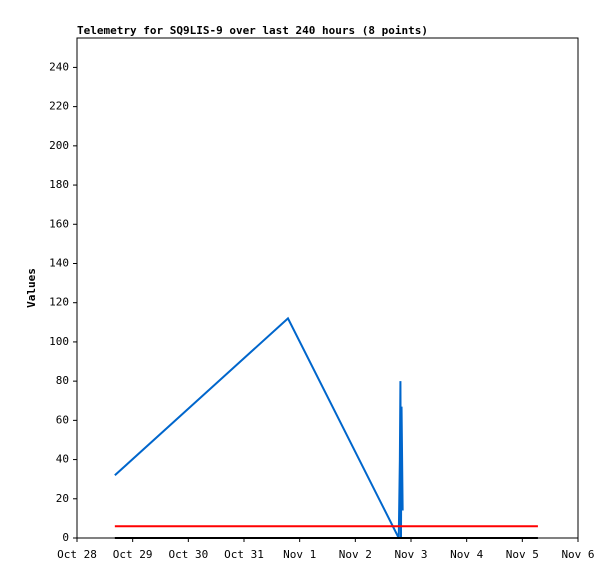 This screenshot has width=615, height=579. I want to click on y-tick-label: 200, so click(59, 145).